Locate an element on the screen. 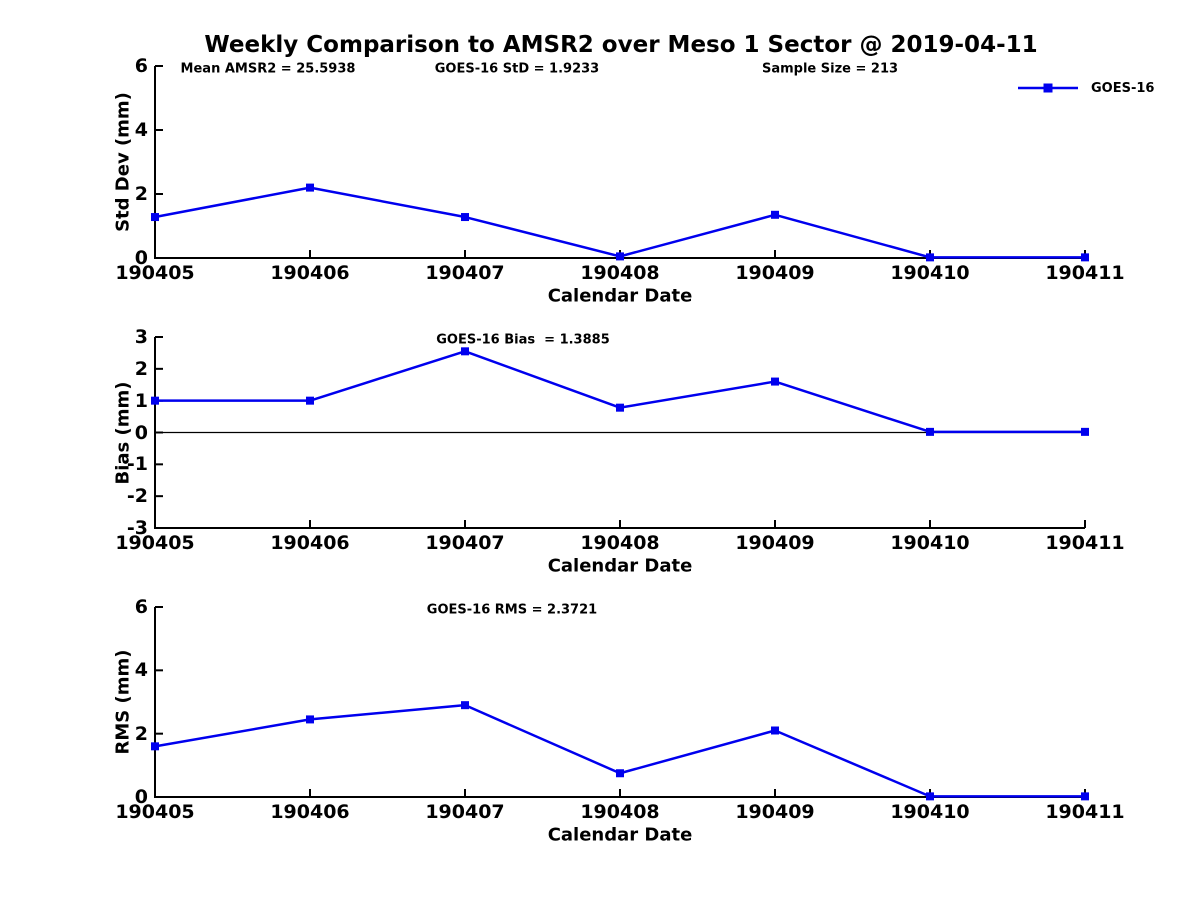 This screenshot has height=900, width=1200. y-tick-label: -1 is located at coordinates (137, 464).